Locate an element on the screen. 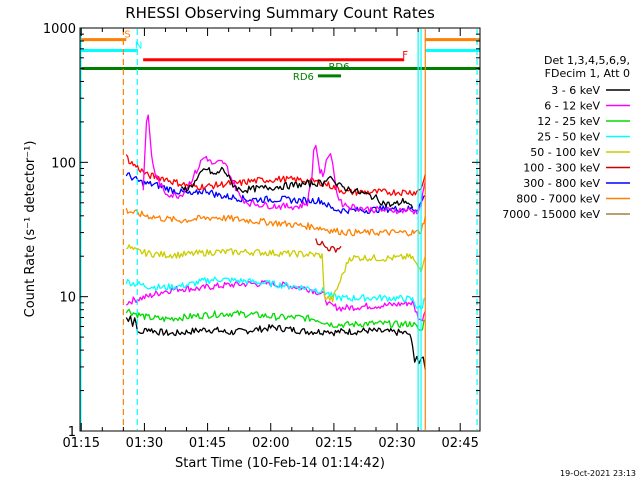  x-tick-label: 02:00 is located at coordinates (270, 443).